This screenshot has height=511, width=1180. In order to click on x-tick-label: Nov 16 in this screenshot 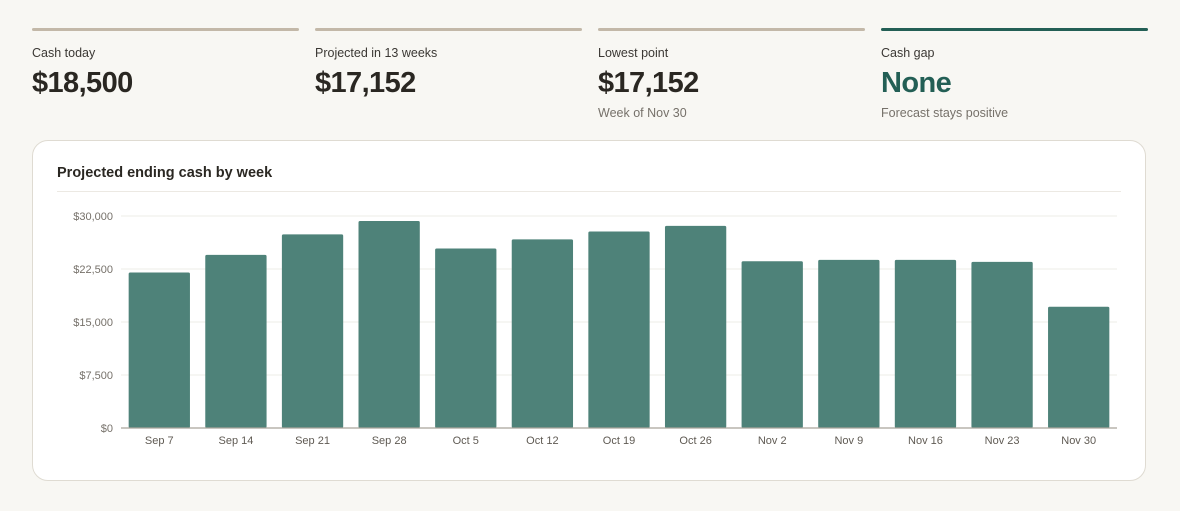, I will do `click(925, 441)`.